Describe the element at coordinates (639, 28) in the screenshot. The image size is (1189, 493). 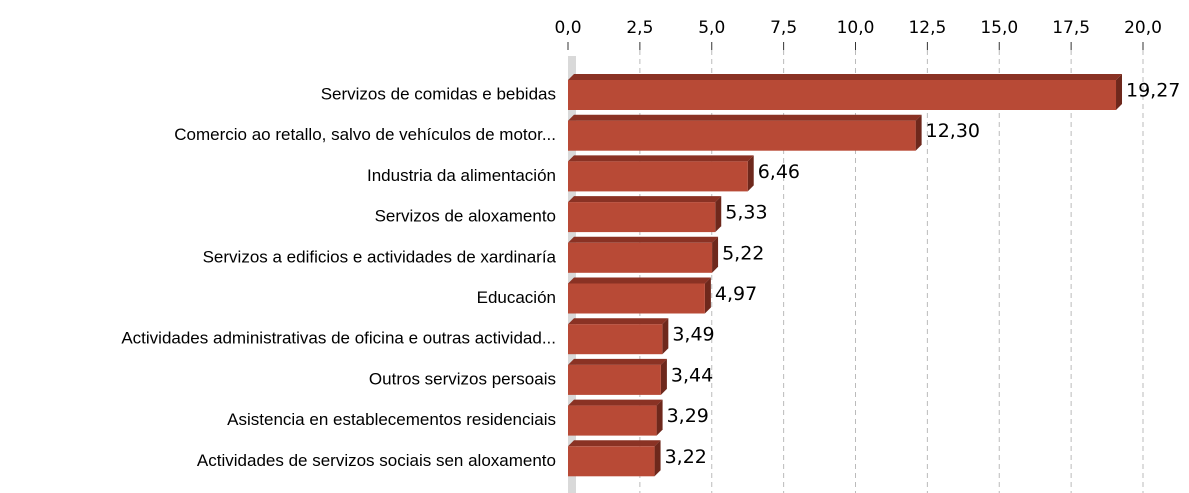
I see `x-tick-label: 2,5` at that location.